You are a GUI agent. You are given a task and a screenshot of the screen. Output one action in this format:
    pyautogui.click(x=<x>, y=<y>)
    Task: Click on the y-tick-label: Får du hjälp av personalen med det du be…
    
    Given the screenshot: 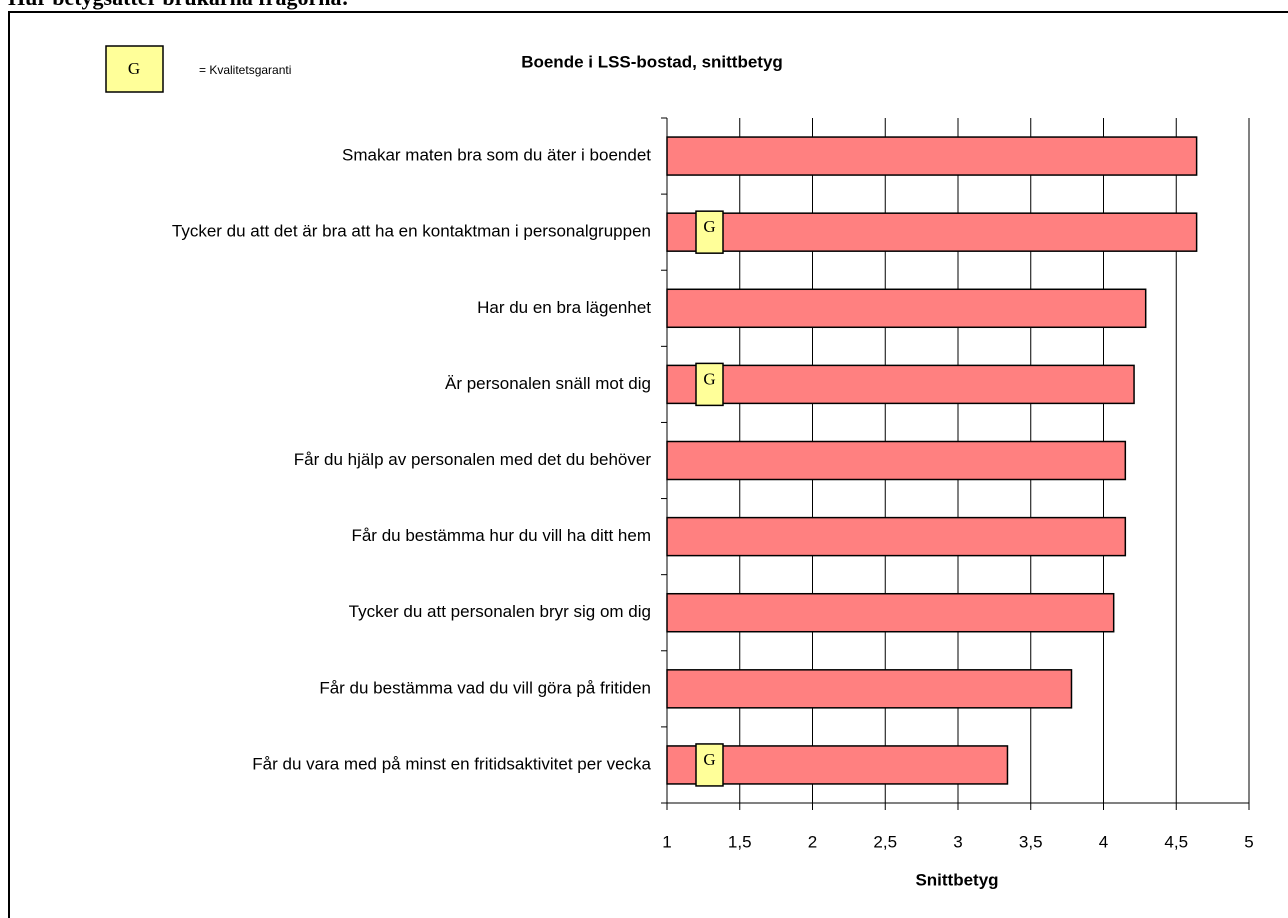 What is the action you would take?
    pyautogui.click(x=473, y=459)
    